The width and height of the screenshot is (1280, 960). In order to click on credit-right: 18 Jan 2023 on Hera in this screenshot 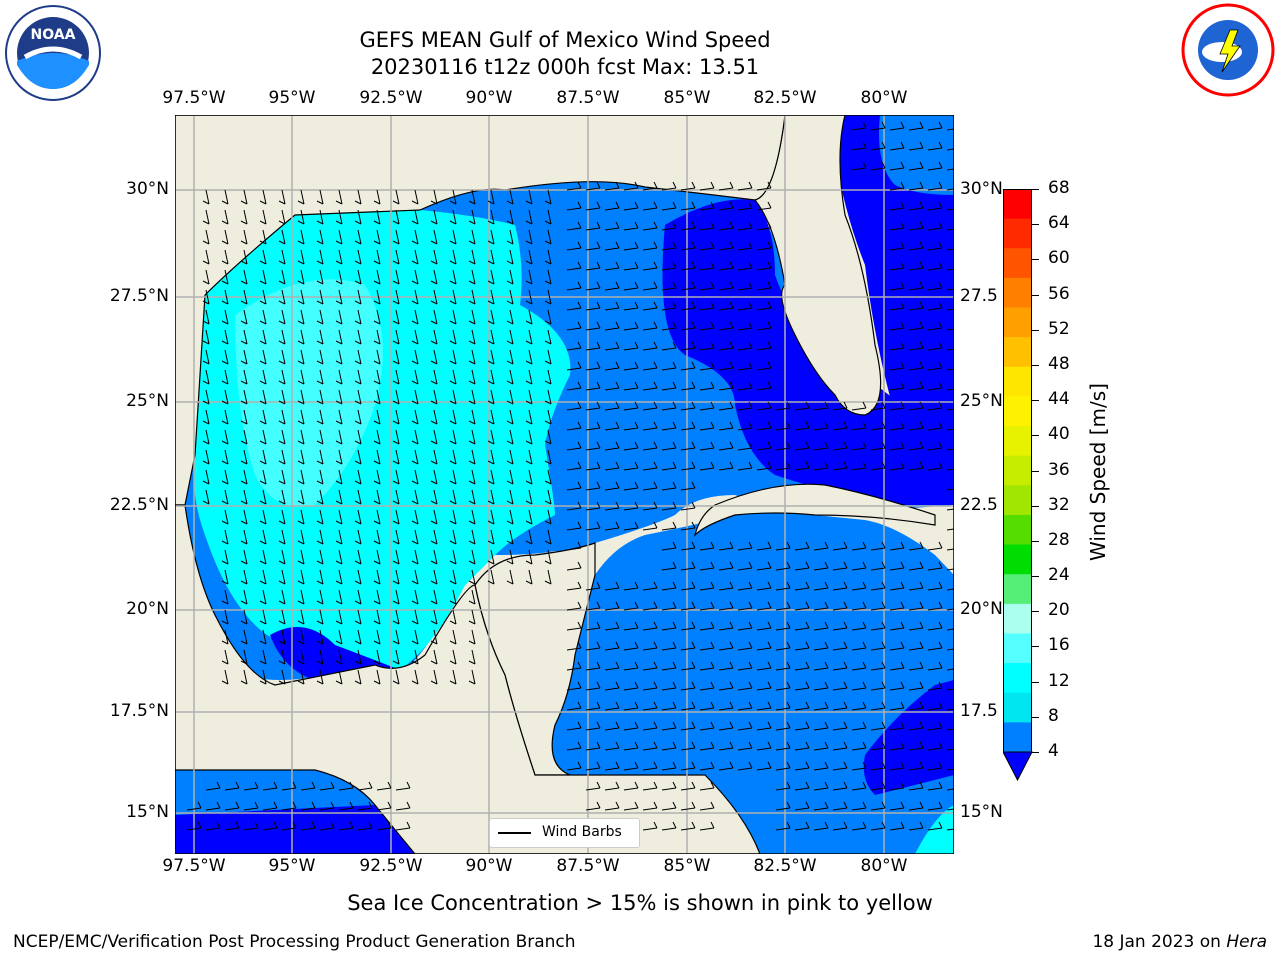, I will do `click(1179, 942)`.